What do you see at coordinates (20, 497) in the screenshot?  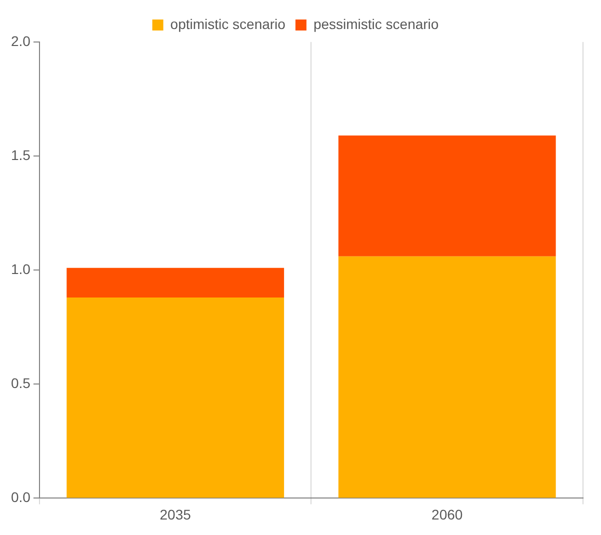 I see `y-tick-label: 0.0` at bounding box center [20, 497].